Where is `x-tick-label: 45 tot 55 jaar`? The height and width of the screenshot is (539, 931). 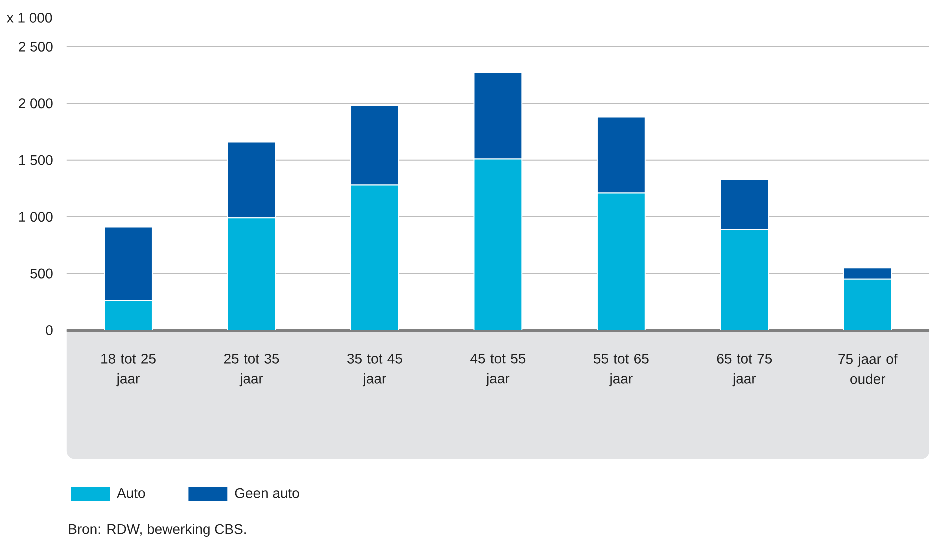
x-tick-label: 45 tot 55 jaar is located at coordinates (498, 370).